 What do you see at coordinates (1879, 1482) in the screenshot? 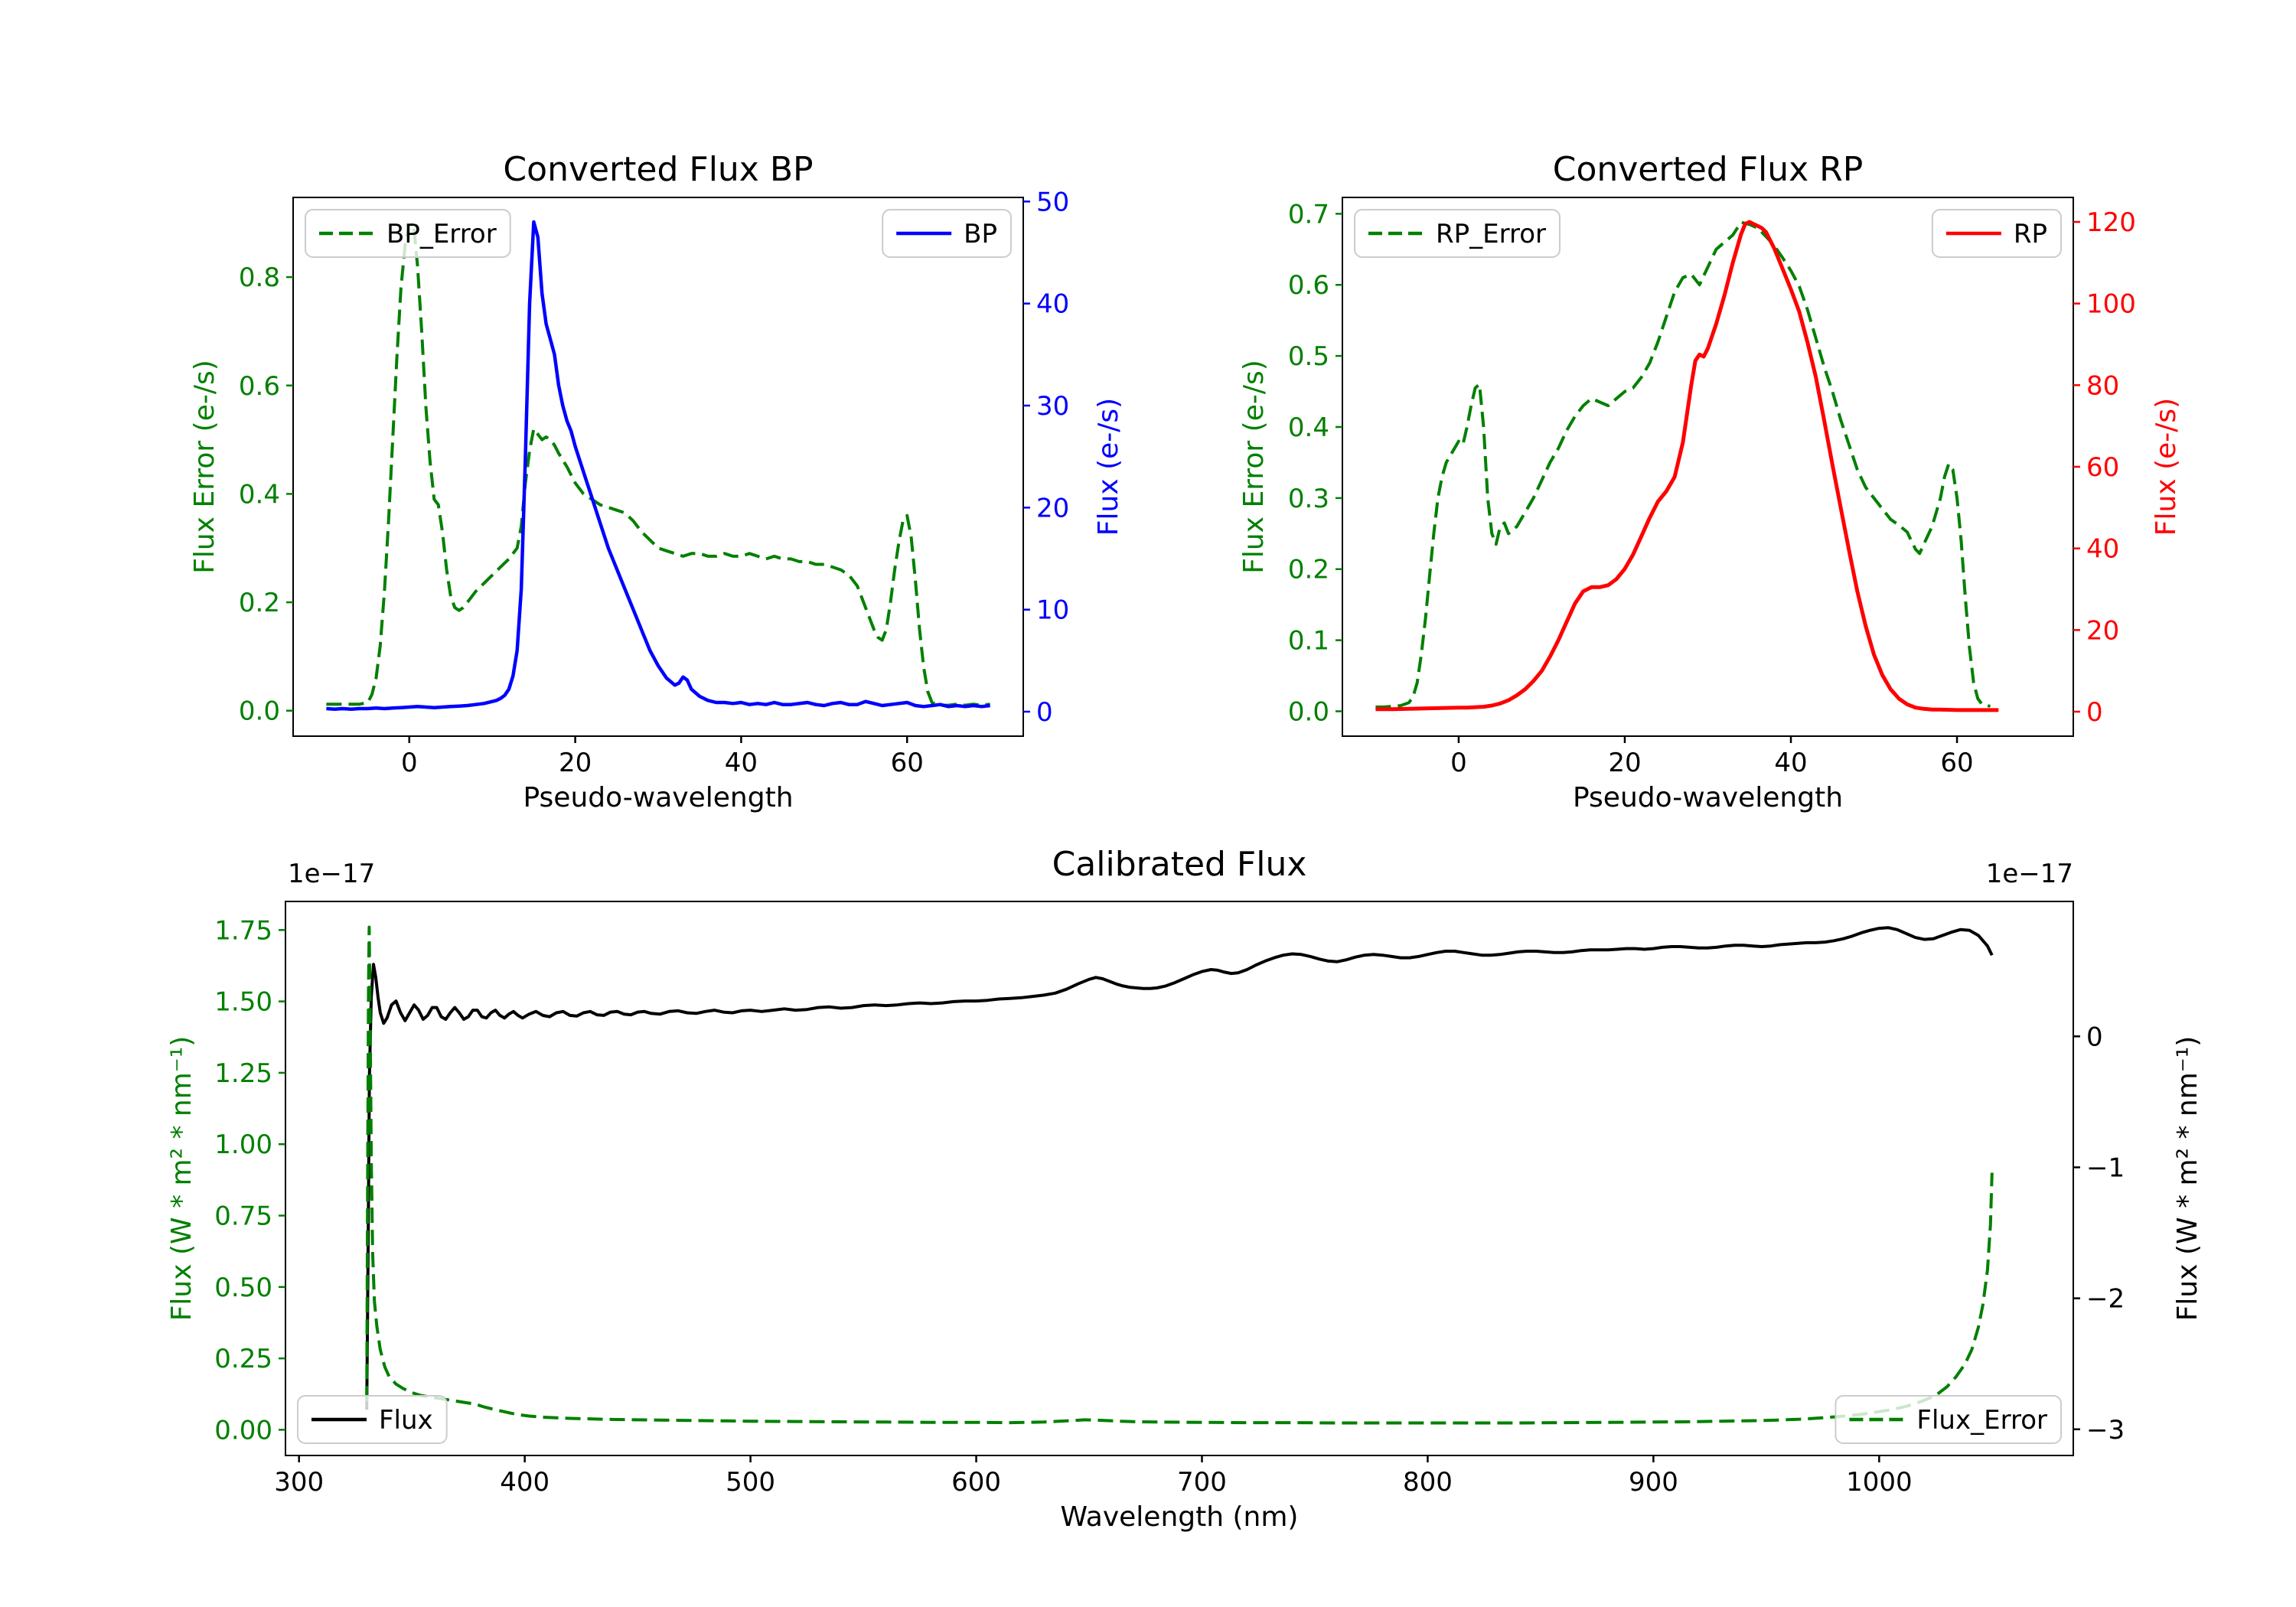
I see `cal-x-tick-label: 1000` at bounding box center [1879, 1482].